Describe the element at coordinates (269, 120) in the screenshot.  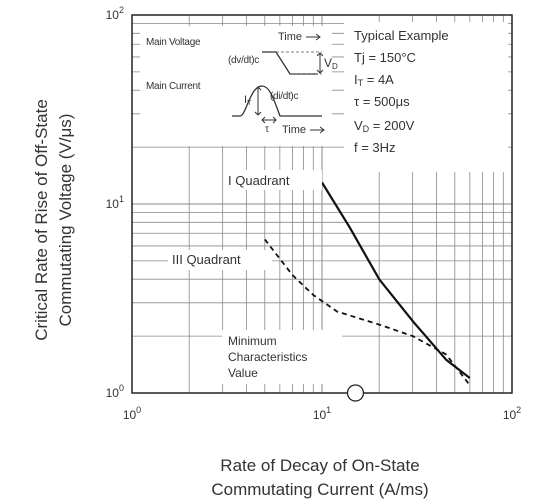
I see `inset-tau-arrow` at that location.